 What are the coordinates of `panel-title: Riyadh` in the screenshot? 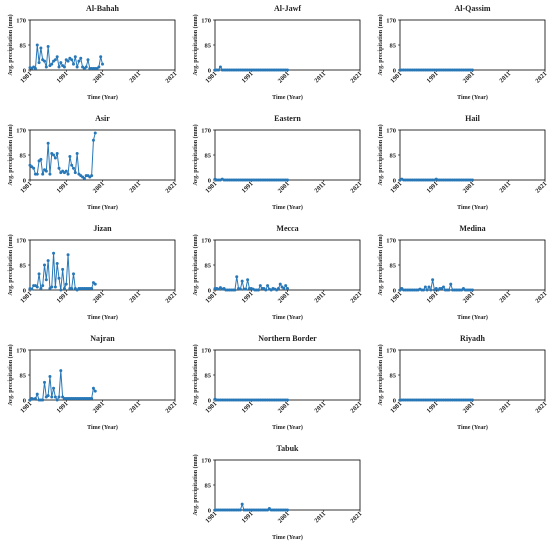 It's located at (472, 338).